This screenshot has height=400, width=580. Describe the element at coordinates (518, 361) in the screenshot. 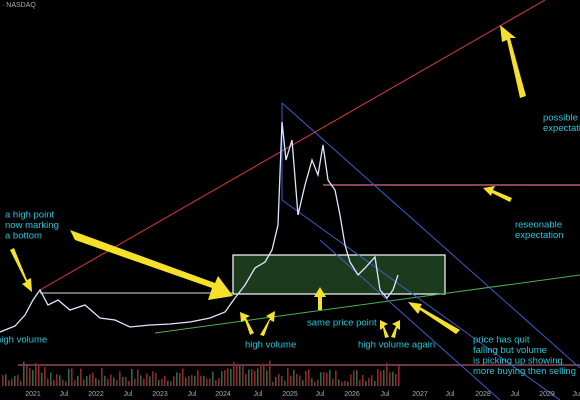

I see `annotation-text: is picking up showing` at that location.